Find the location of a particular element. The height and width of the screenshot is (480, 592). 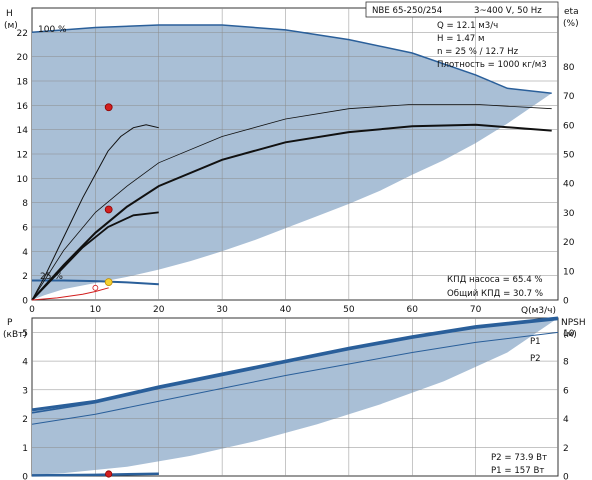

speed-label-100: 100 % is located at coordinates (52, 30).